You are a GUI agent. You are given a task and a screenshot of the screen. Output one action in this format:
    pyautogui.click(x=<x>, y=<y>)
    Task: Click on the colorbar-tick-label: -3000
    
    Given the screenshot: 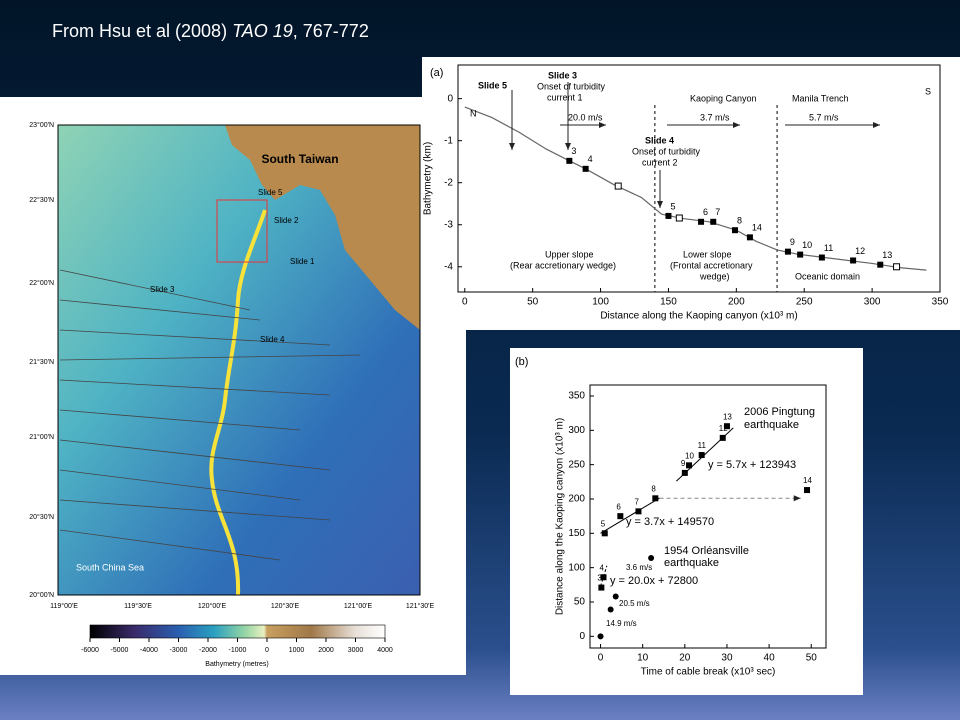 What is the action you would take?
    pyautogui.click(x=179, y=650)
    